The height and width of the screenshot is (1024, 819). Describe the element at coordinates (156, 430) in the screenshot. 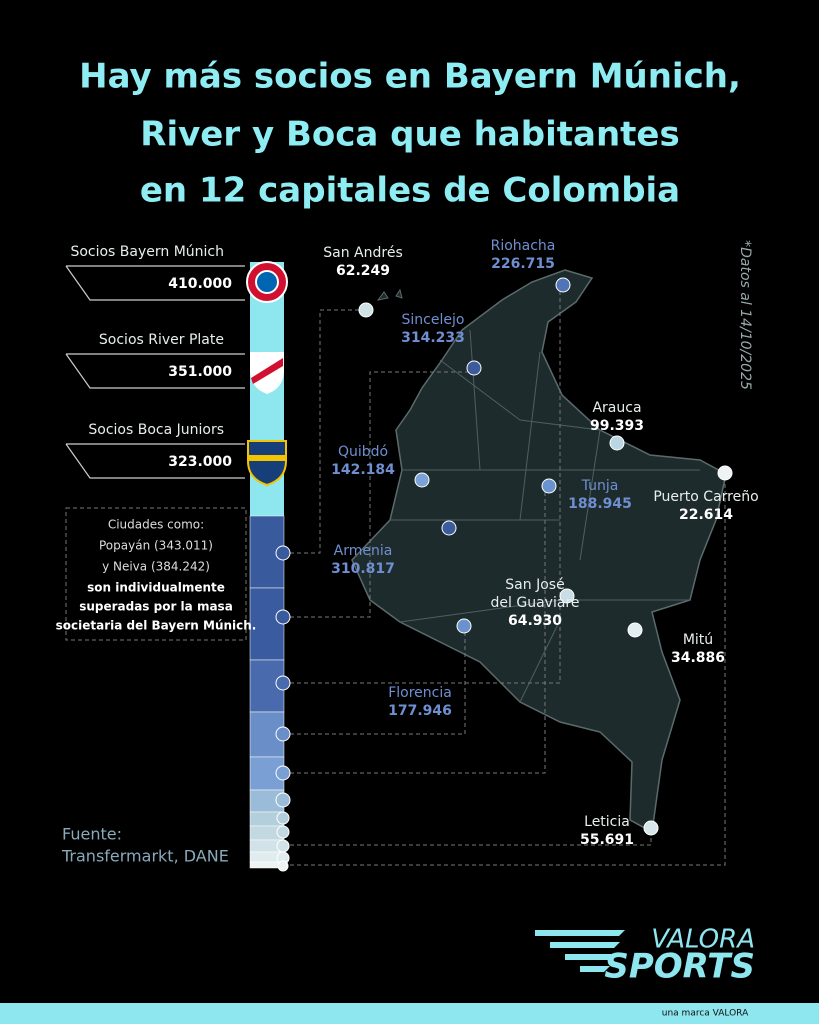

I see `club-label: Socios Boca Juniors` at that location.